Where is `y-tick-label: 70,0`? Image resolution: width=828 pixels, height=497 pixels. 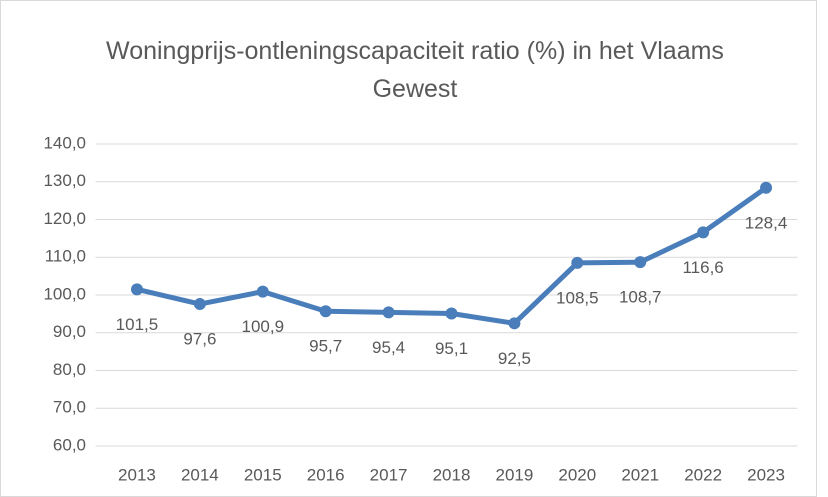 y-tick-label: 70,0 is located at coordinates (69, 407).